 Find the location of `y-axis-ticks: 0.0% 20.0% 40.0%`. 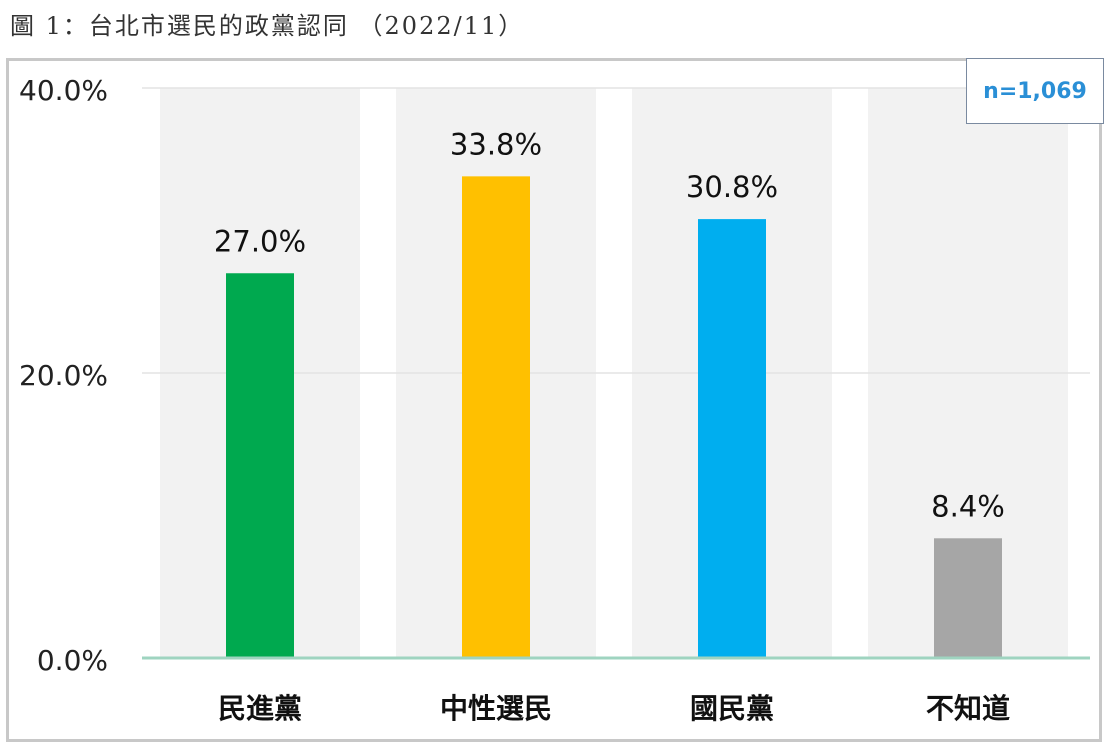

y-axis-ticks: 0.0% 20.0% 40.0% is located at coordinates (63, 375).